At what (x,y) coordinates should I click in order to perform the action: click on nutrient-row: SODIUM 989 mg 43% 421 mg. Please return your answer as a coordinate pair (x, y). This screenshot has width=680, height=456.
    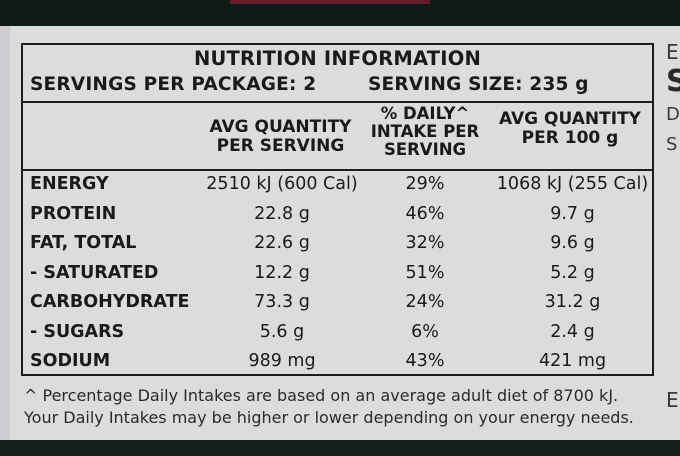
    Looking at the image, I should click on (337, 363).